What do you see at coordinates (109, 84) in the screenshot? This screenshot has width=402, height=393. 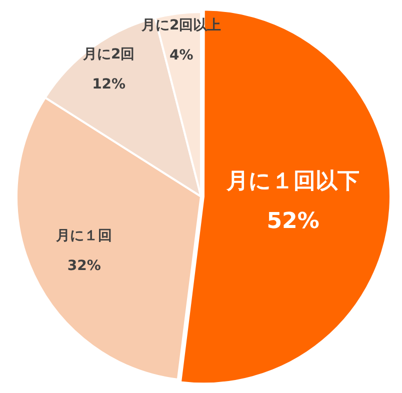 I see `data-label: 12%` at bounding box center [109, 84].